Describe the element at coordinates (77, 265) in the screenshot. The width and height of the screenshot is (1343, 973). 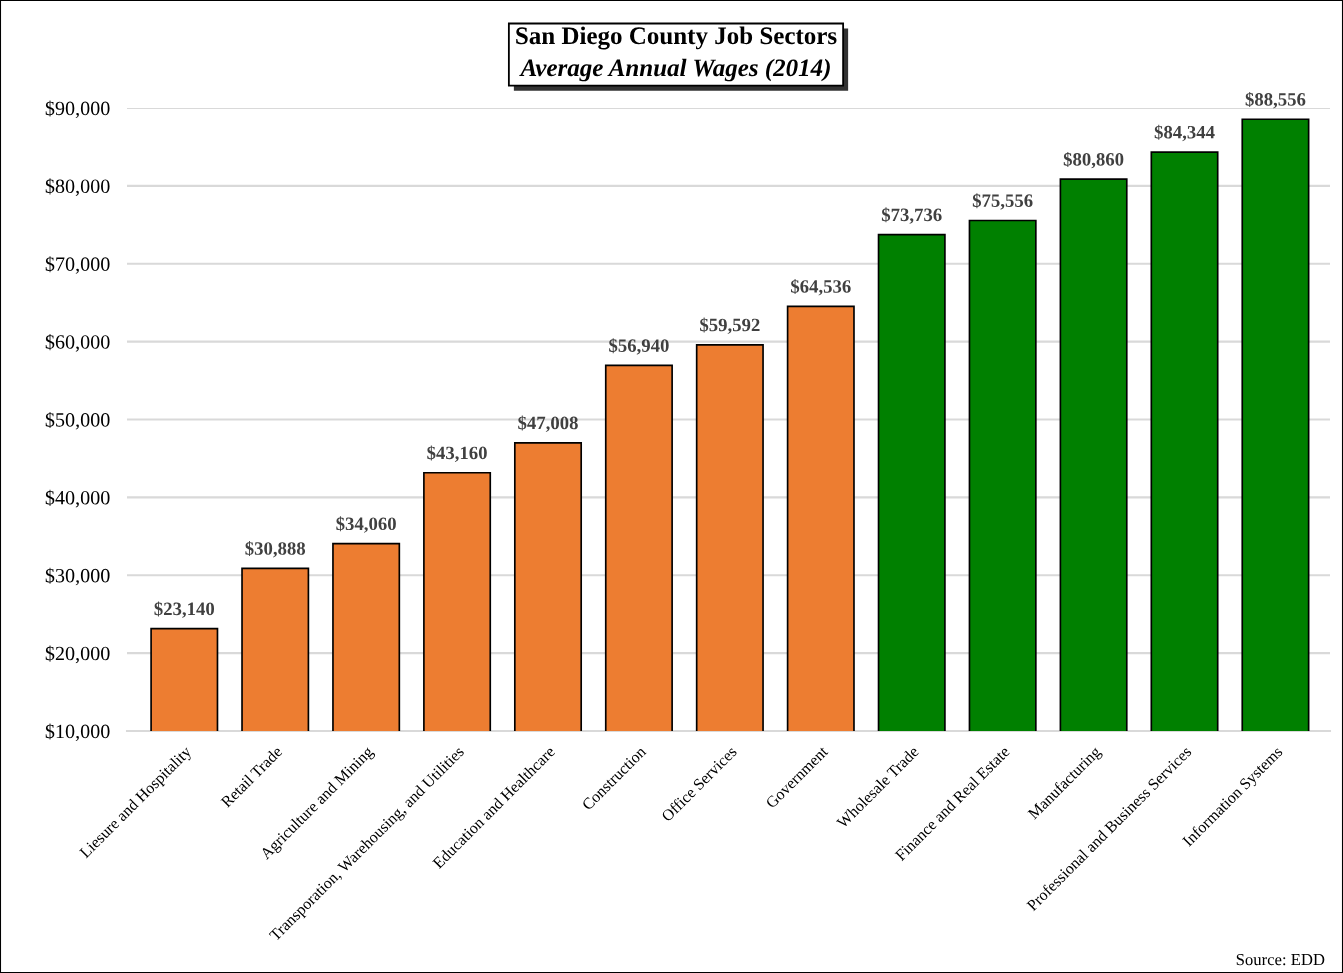
I see `y-tick-label: $70,000` at that location.